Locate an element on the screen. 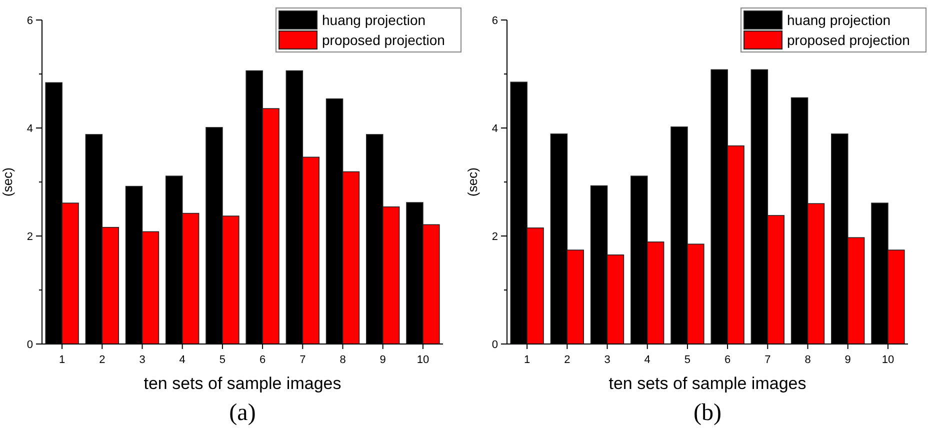 Image resolution: width=931 pixels, height=431 pixels. text: (b) is located at coordinates (708, 413).